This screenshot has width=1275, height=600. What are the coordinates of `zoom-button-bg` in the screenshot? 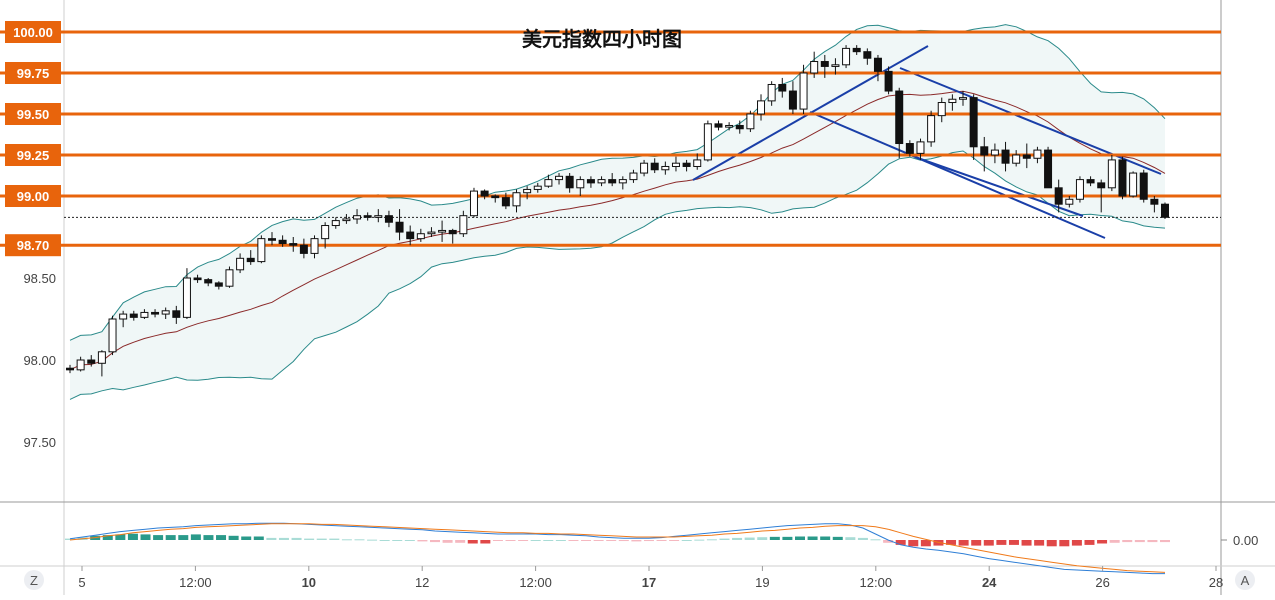 It's located at (34, 580).